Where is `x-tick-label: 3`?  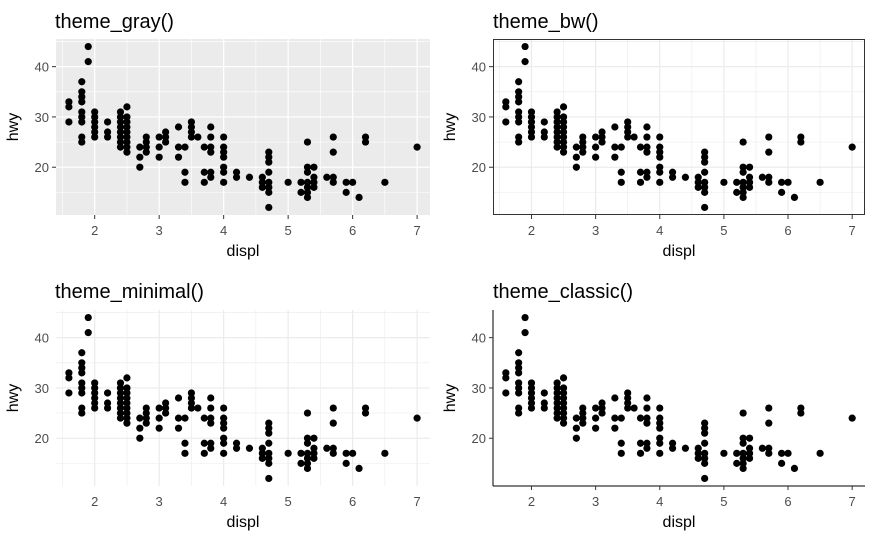
x-tick-label: 3 is located at coordinates (595, 230).